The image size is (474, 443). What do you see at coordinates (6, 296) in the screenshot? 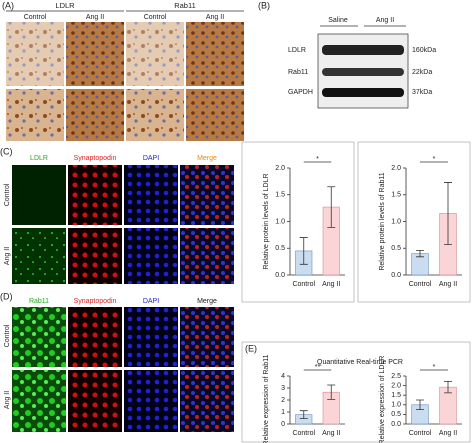
I see `panel-label: (D)` at bounding box center [6, 296].